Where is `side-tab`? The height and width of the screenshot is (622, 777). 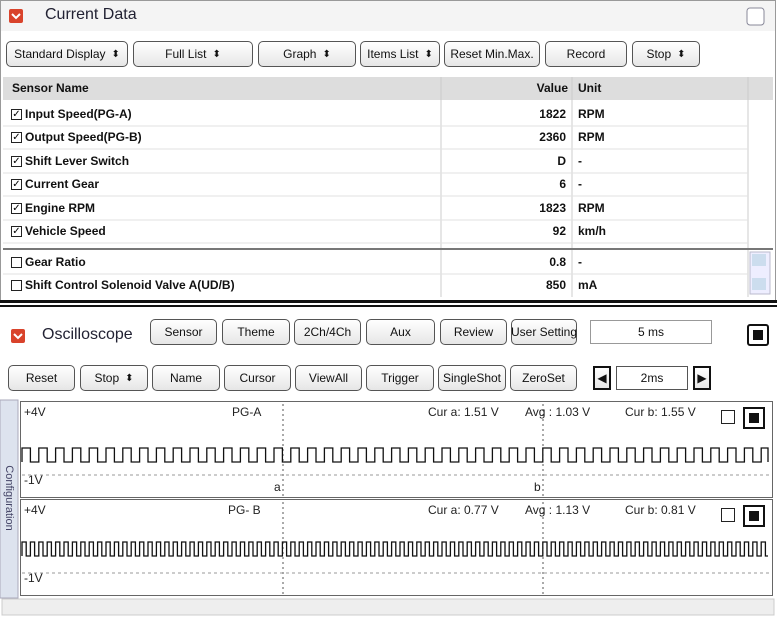 side-tab is located at coordinates (9, 499).